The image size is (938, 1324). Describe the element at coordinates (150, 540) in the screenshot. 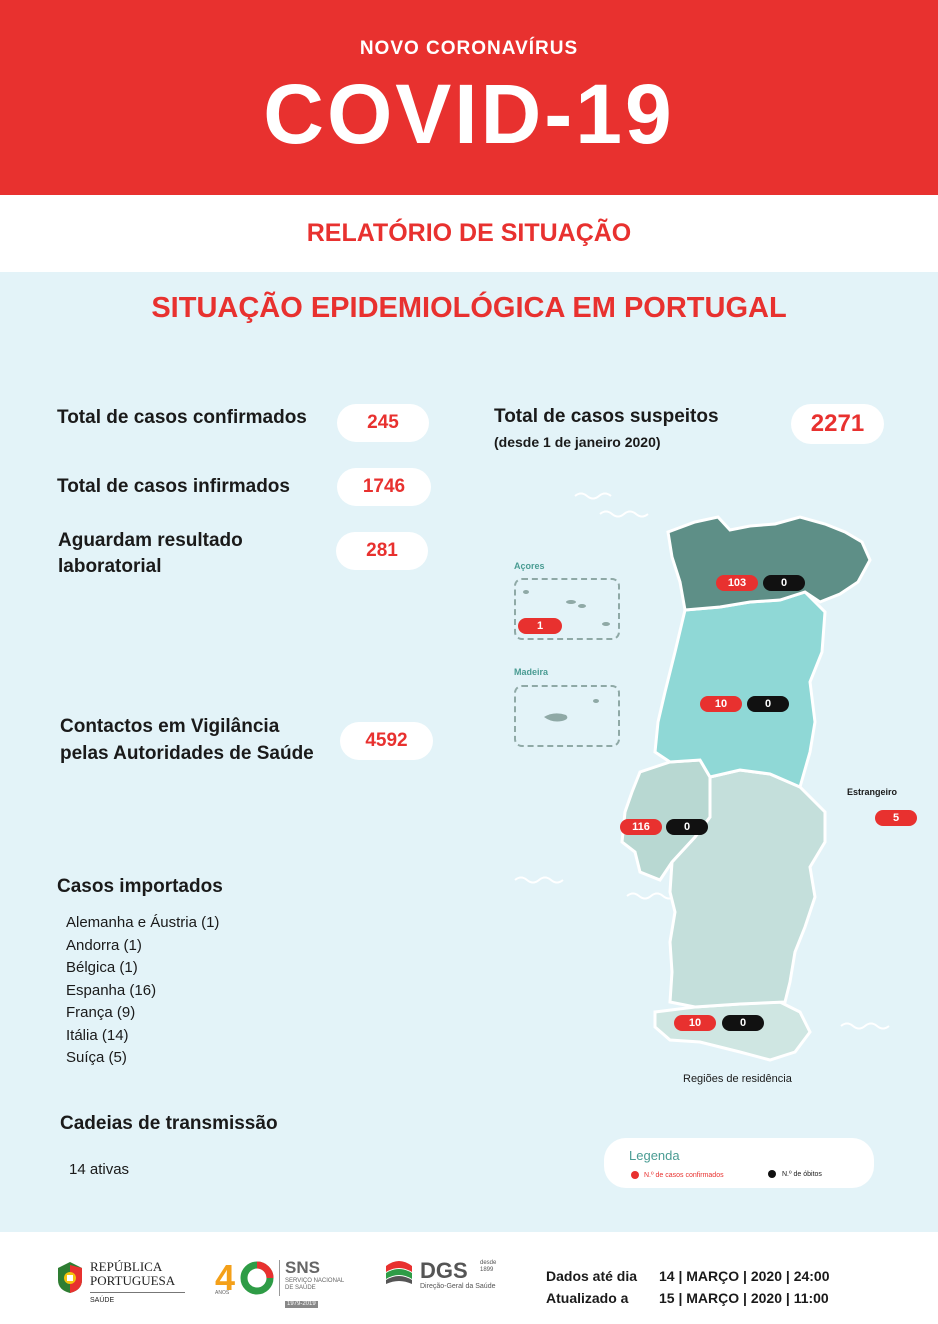

I see `awaiting-label-1: Aguardam resultado` at that location.